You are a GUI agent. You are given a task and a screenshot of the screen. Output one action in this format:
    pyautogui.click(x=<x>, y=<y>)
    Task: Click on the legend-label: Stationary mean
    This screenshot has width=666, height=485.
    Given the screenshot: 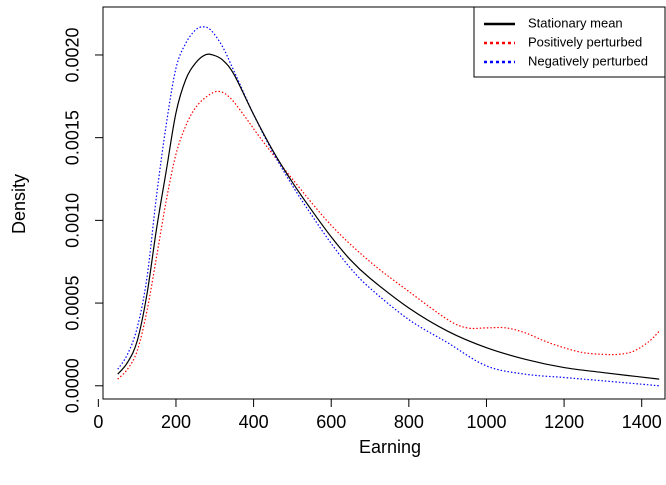 What is the action you would take?
    pyautogui.click(x=575, y=22)
    